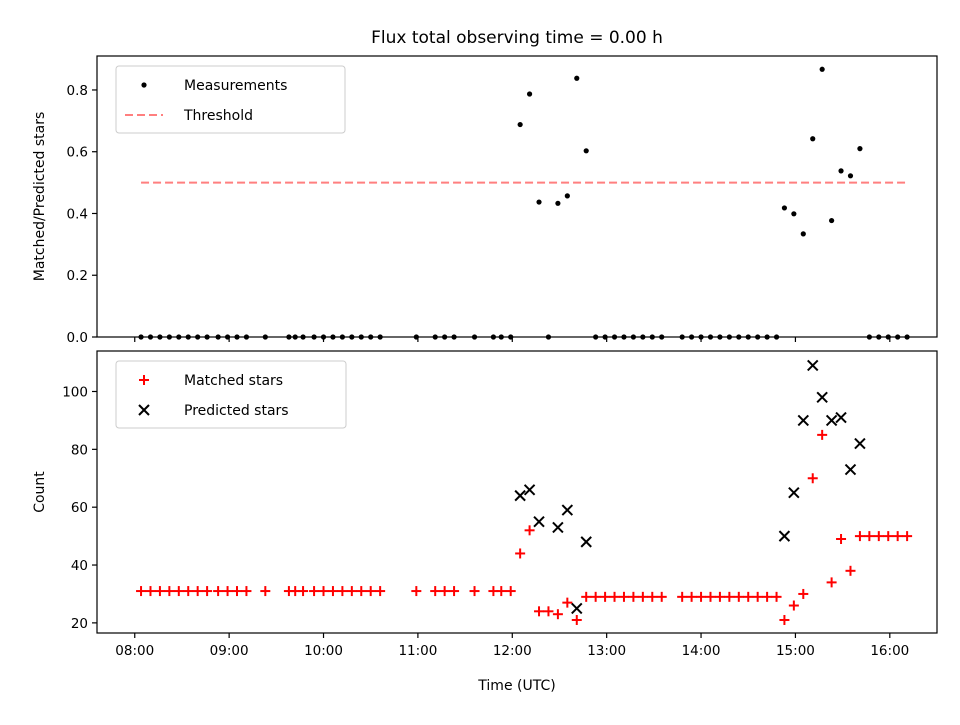 Image resolution: width=960 pixels, height=725 pixels. What do you see at coordinates (134, 651) in the screenshot?
I see `x-tick-label: 08:00` at bounding box center [134, 651].